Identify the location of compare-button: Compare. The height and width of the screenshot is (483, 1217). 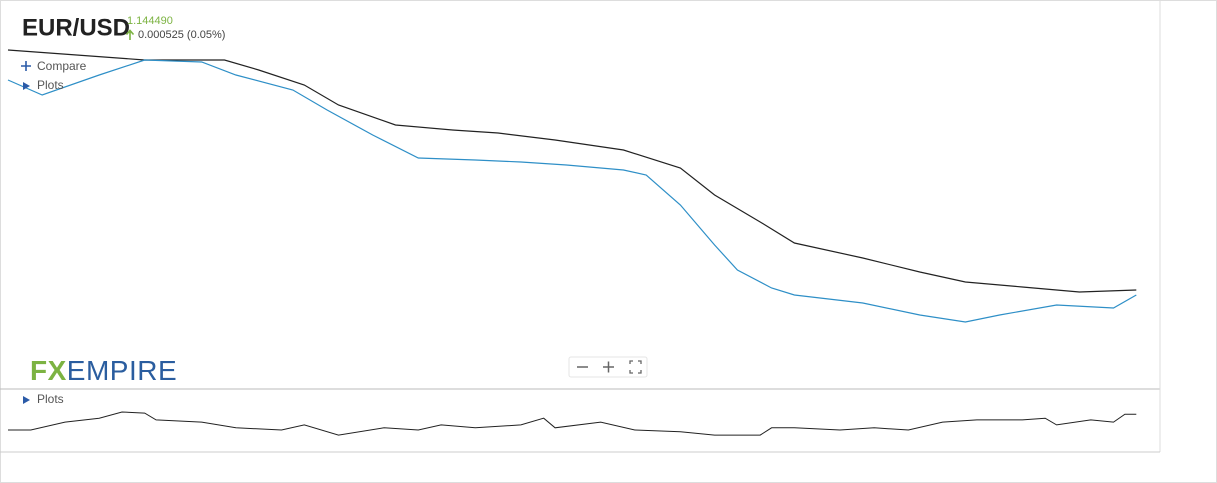
(54, 66).